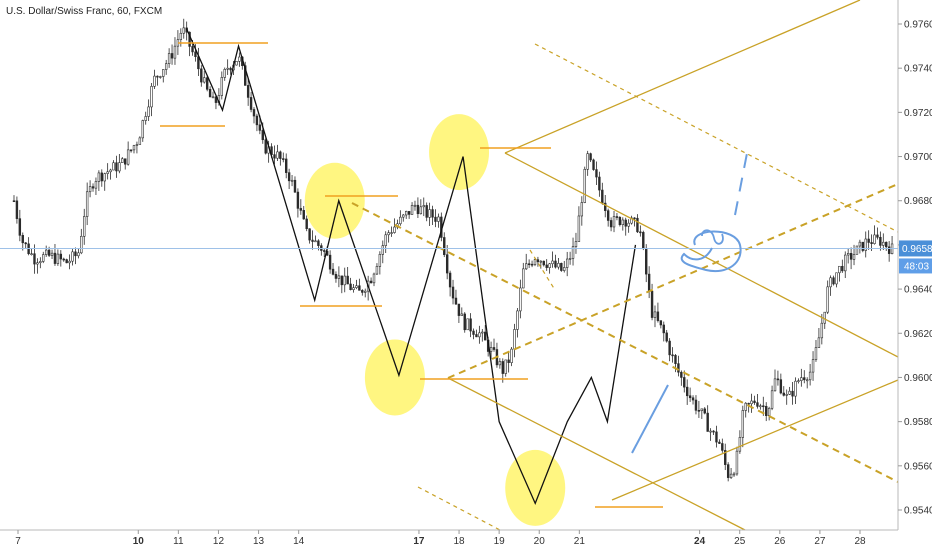  What do you see at coordinates (596, 454) in the screenshot?
I see `channel-lower-line` at bounding box center [596, 454].